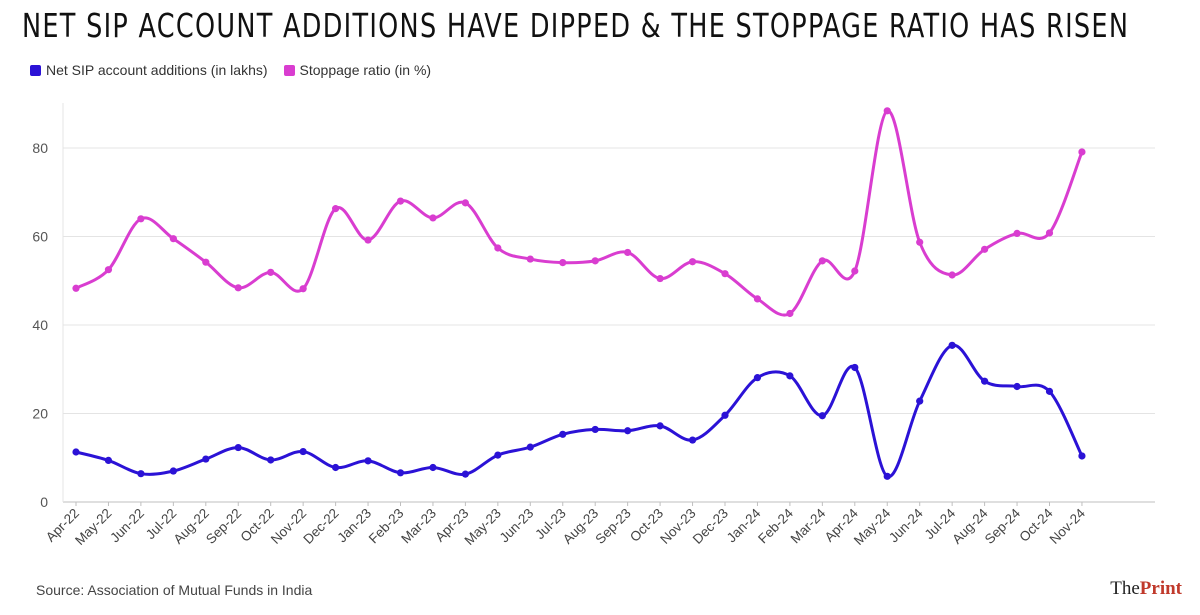 The image size is (1200, 615). What do you see at coordinates (1125, 588) in the screenshot?
I see `logo-prefix: The` at bounding box center [1125, 588].